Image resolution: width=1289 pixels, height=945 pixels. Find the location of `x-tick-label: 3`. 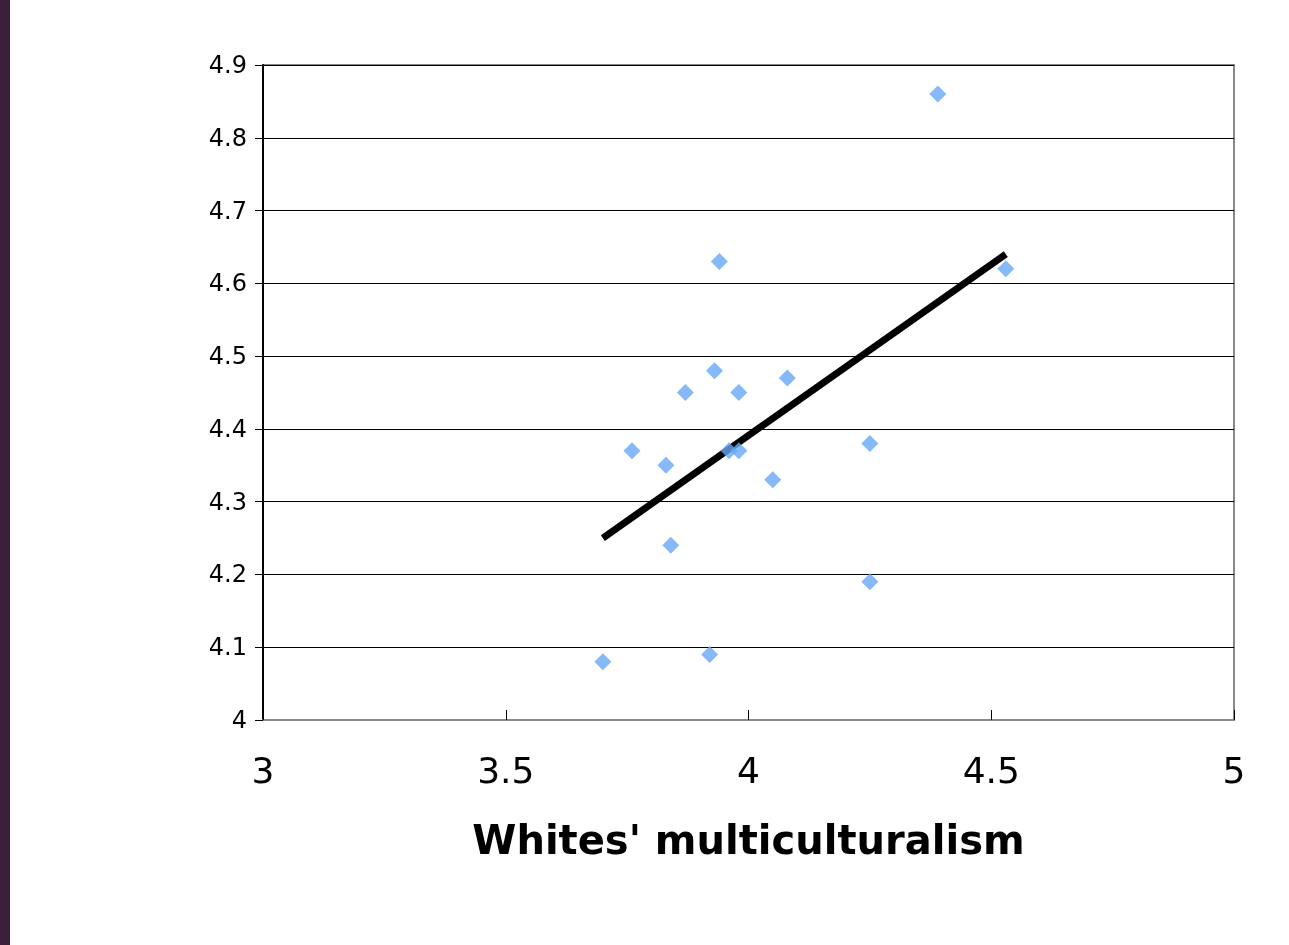

x-tick-label: 3 is located at coordinates (263, 770).